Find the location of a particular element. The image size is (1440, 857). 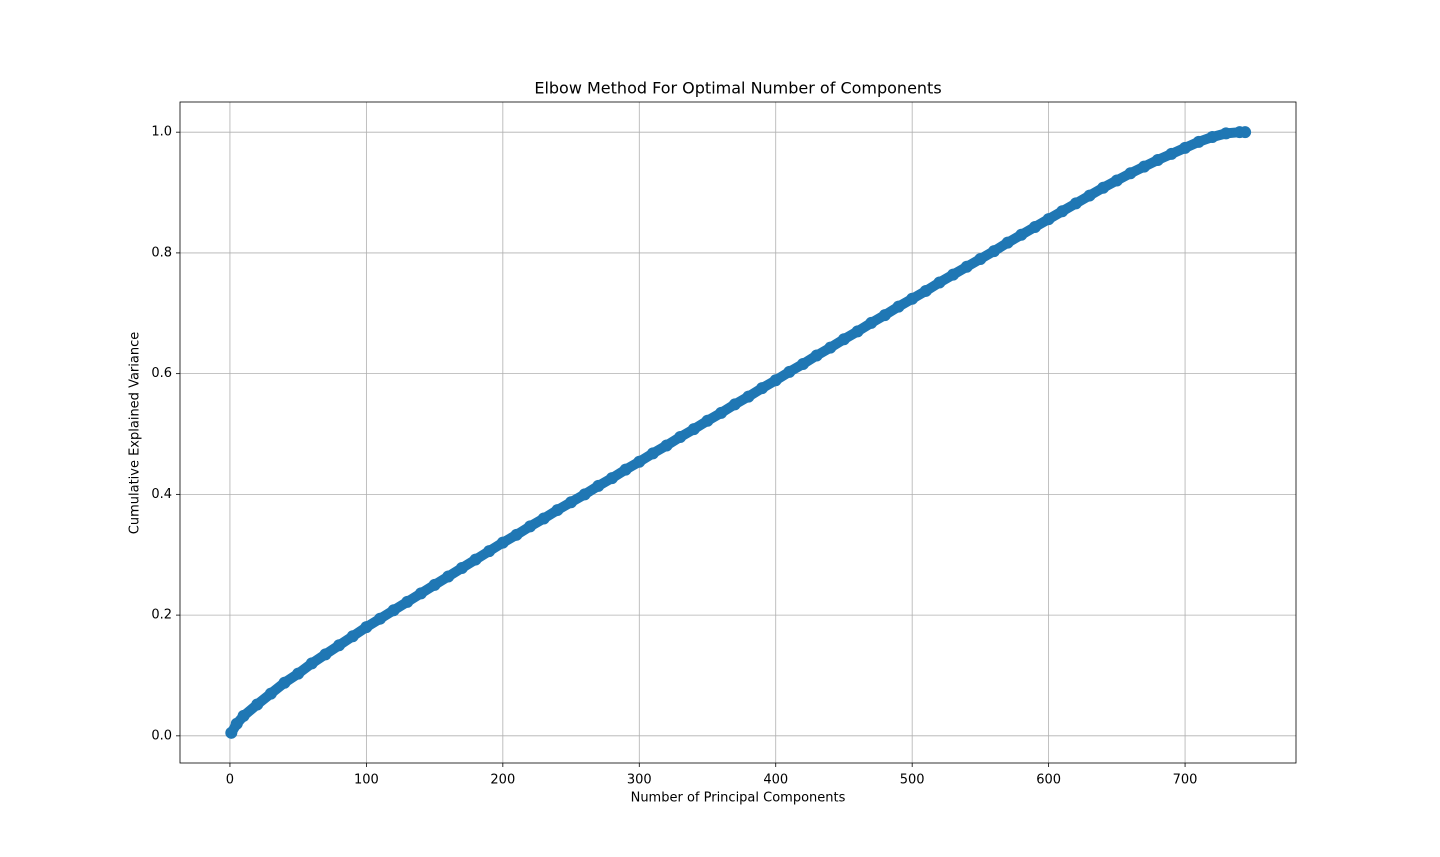

y-axis-label: Cumulative Explained Variance is located at coordinates (135, 433).